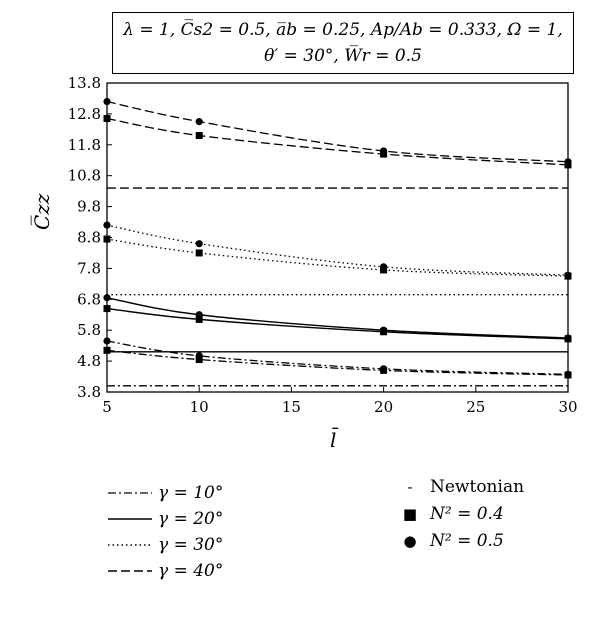 The image size is (600, 619). What do you see at coordinates (130, 571) in the screenshot?
I see `legend-line-dashed` at bounding box center [130, 571].